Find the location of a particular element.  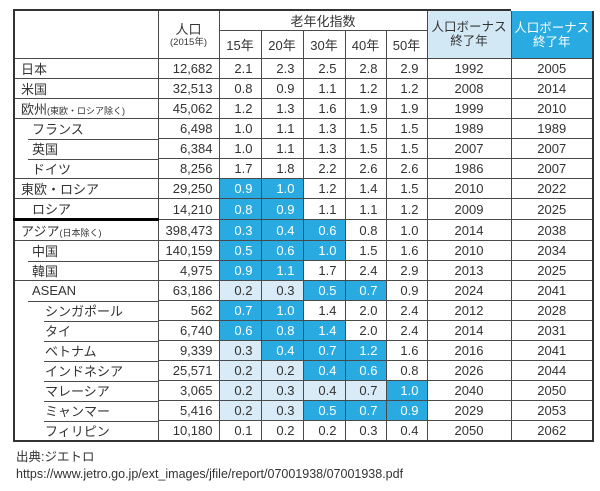

table-row: 東欧・ロシア 29,250 0.9 1.0 1.2 1.4 1.5 2010 2022 is located at coordinates (303, 188).